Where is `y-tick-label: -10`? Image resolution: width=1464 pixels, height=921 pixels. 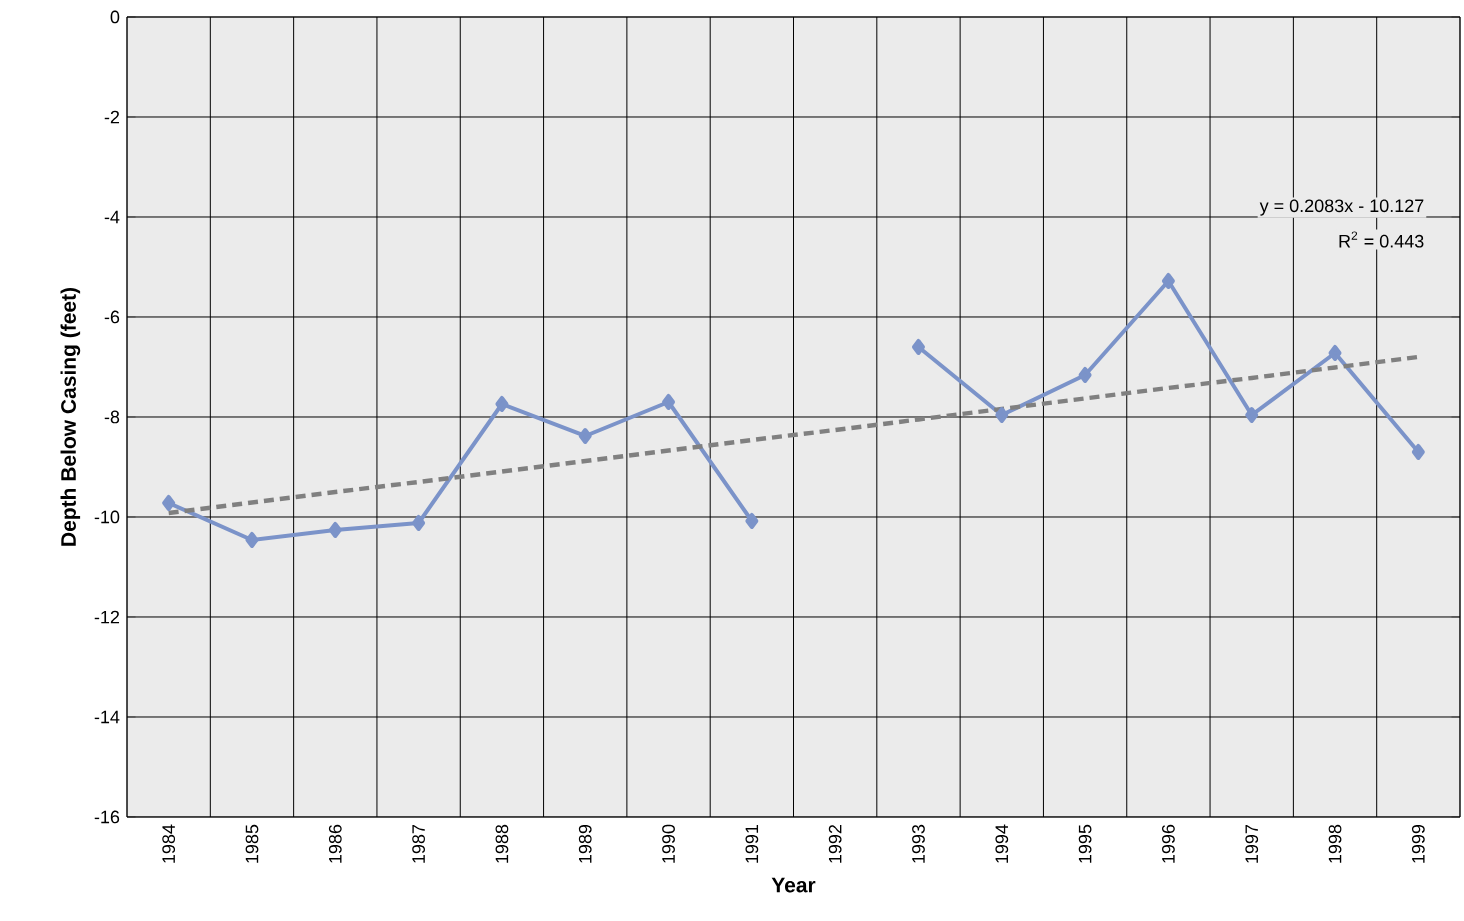
y-tick-label: -10 is located at coordinates (107, 517).